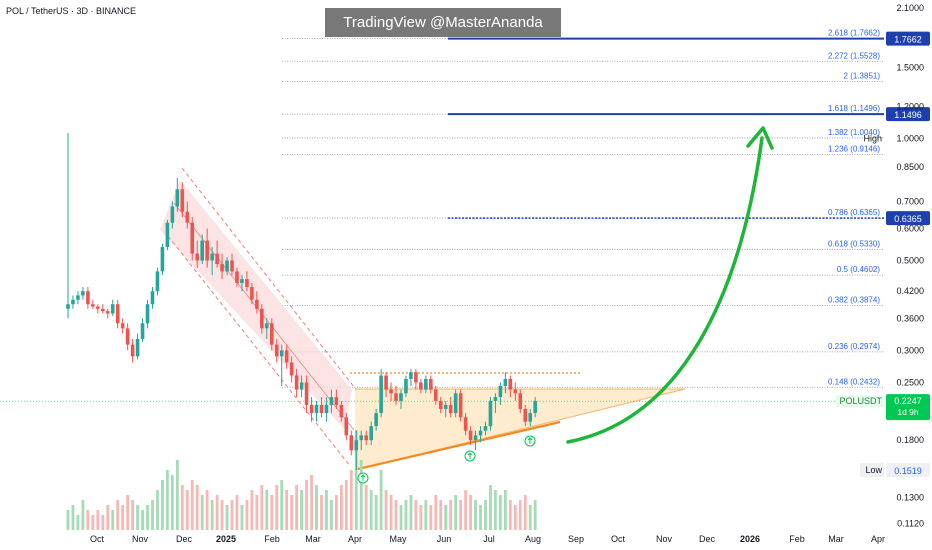 The width and height of the screenshot is (932, 550). Describe the element at coordinates (707, 539) in the screenshot. I see `x-tick-label: Dec` at that location.